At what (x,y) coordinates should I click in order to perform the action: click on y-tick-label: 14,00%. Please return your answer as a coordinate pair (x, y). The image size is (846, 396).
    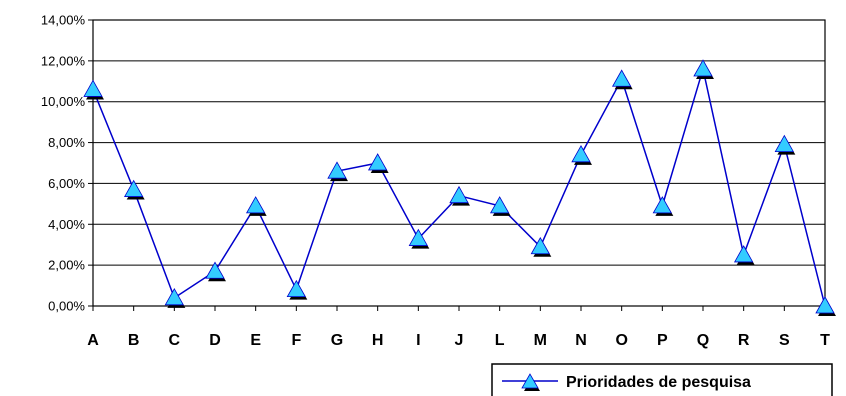
    Looking at the image, I should click on (63, 20).